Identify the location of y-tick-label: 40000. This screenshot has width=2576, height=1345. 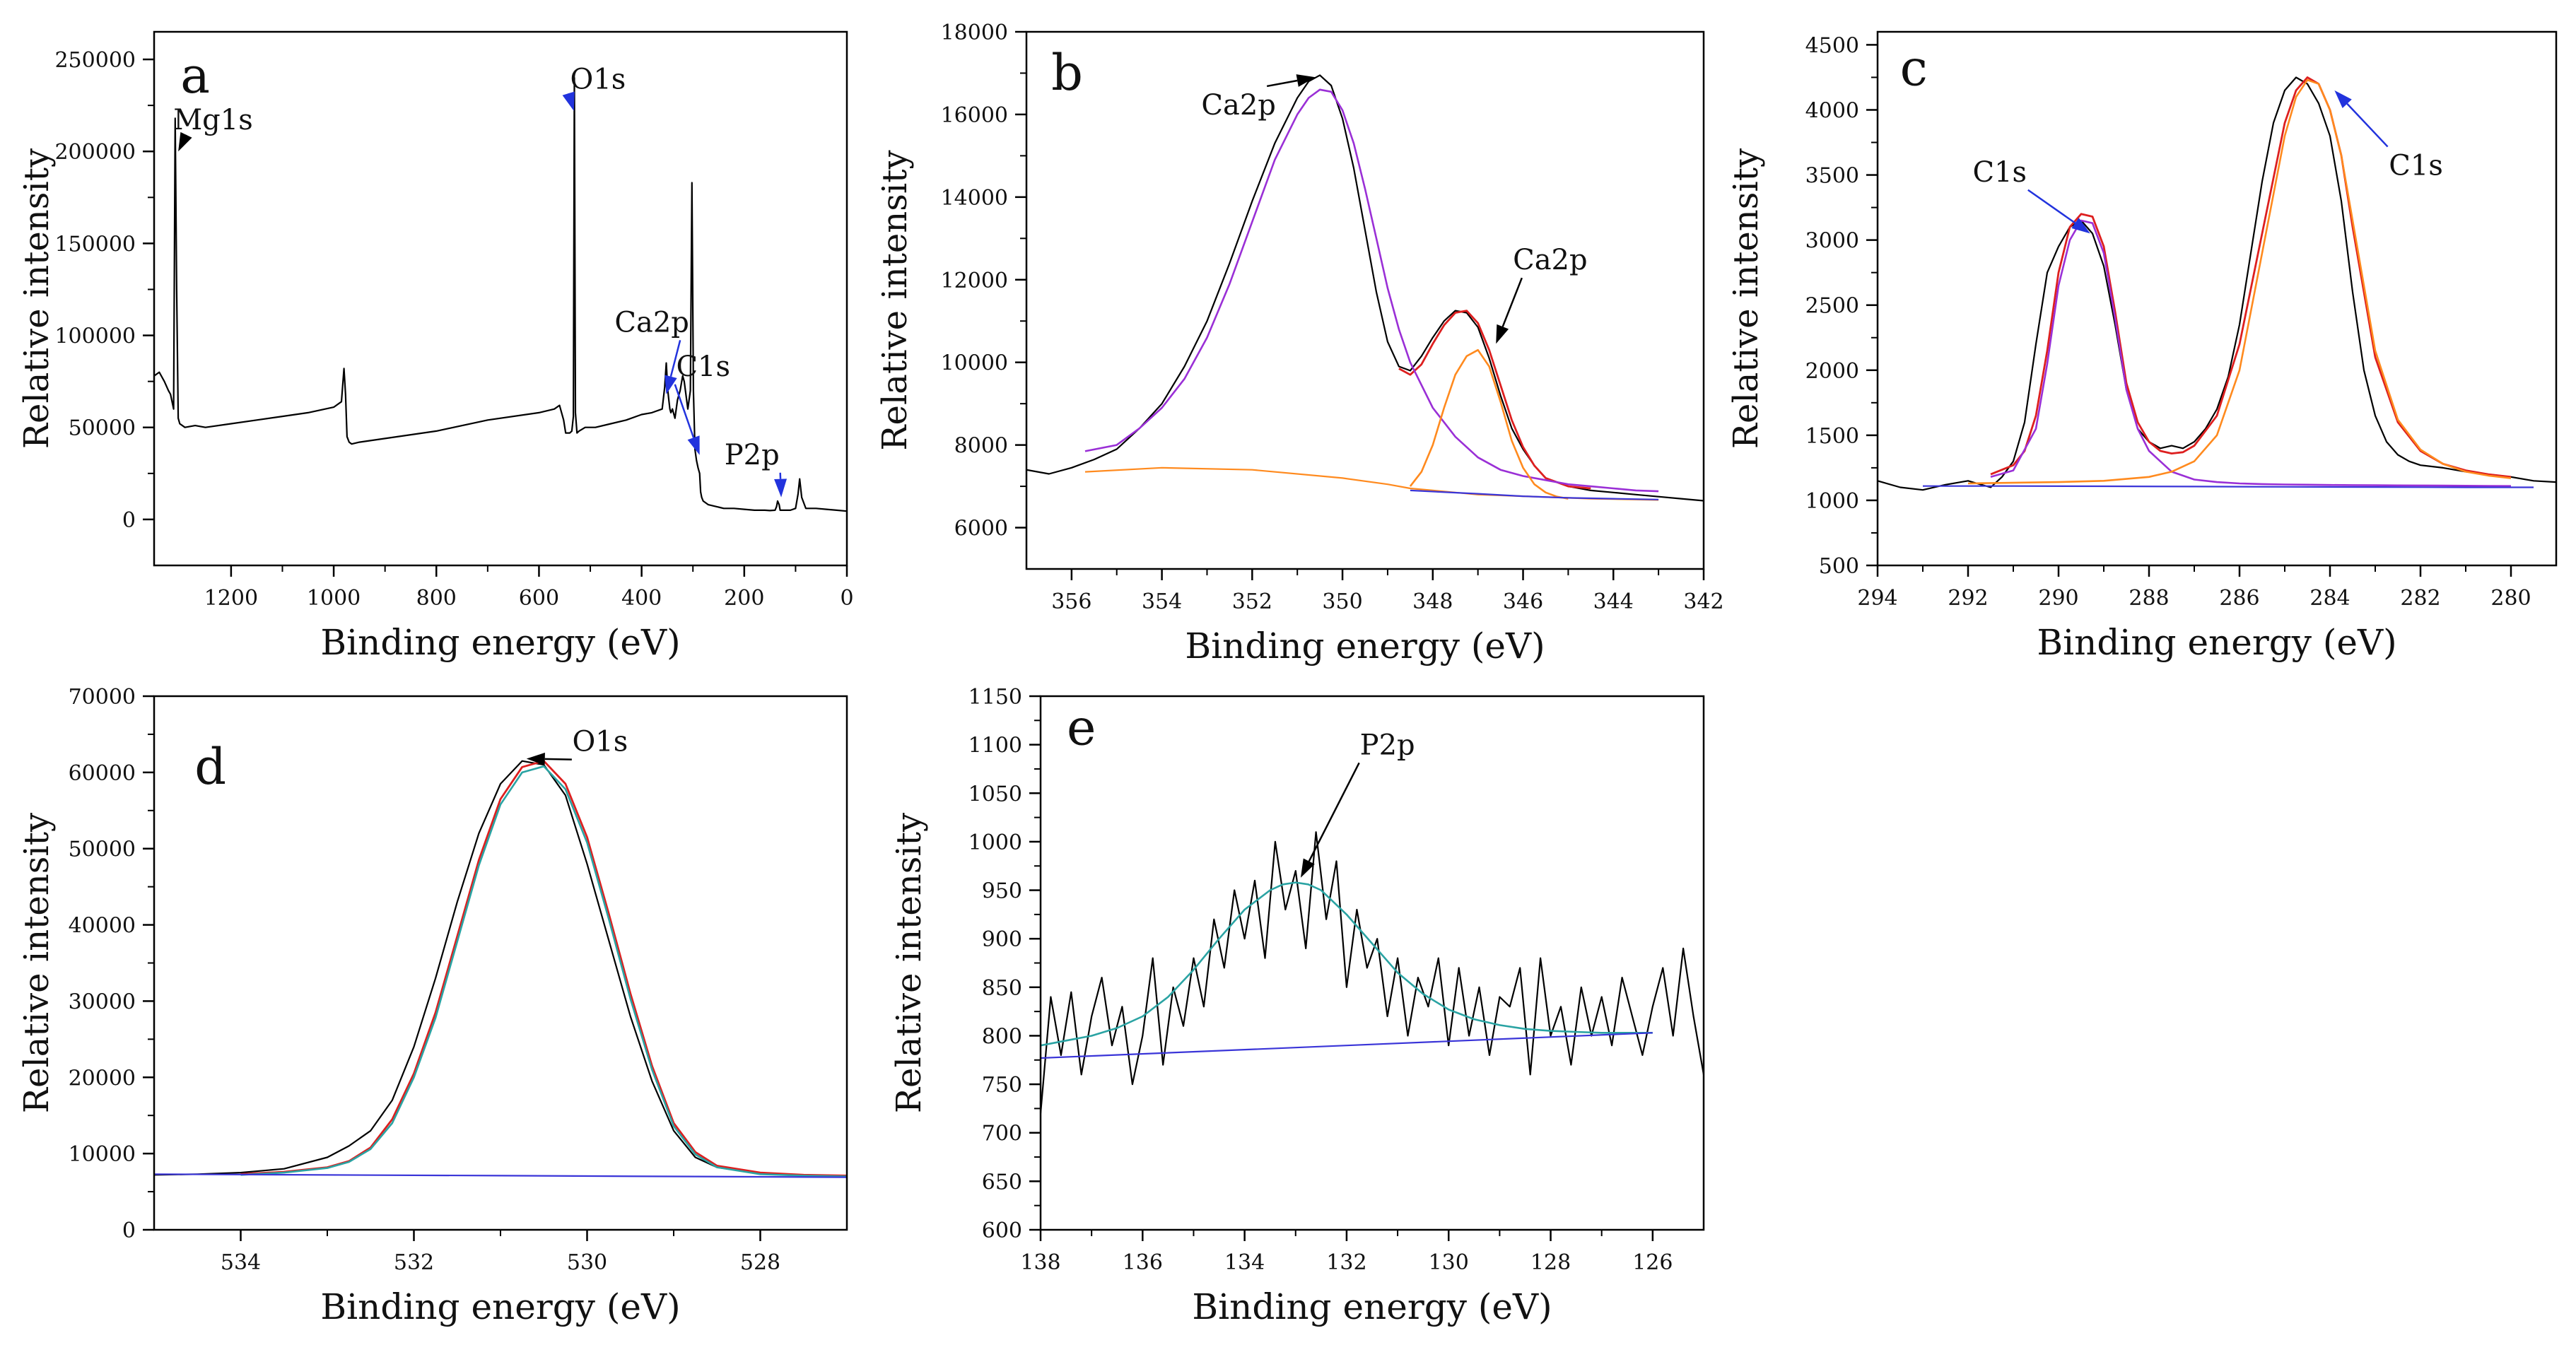
(102, 926).